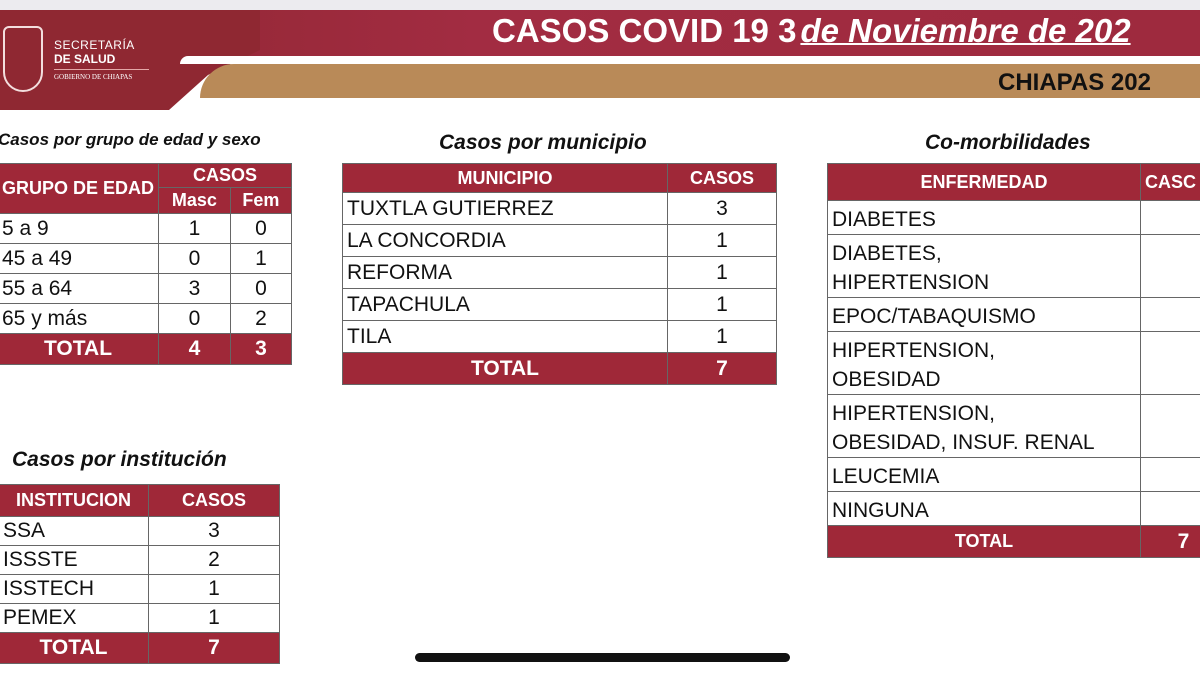 The height and width of the screenshot is (675, 1200). What do you see at coordinates (101, 75) in the screenshot?
I see `org-line3: GOBIERNO DE CHIAPAS` at bounding box center [101, 75].